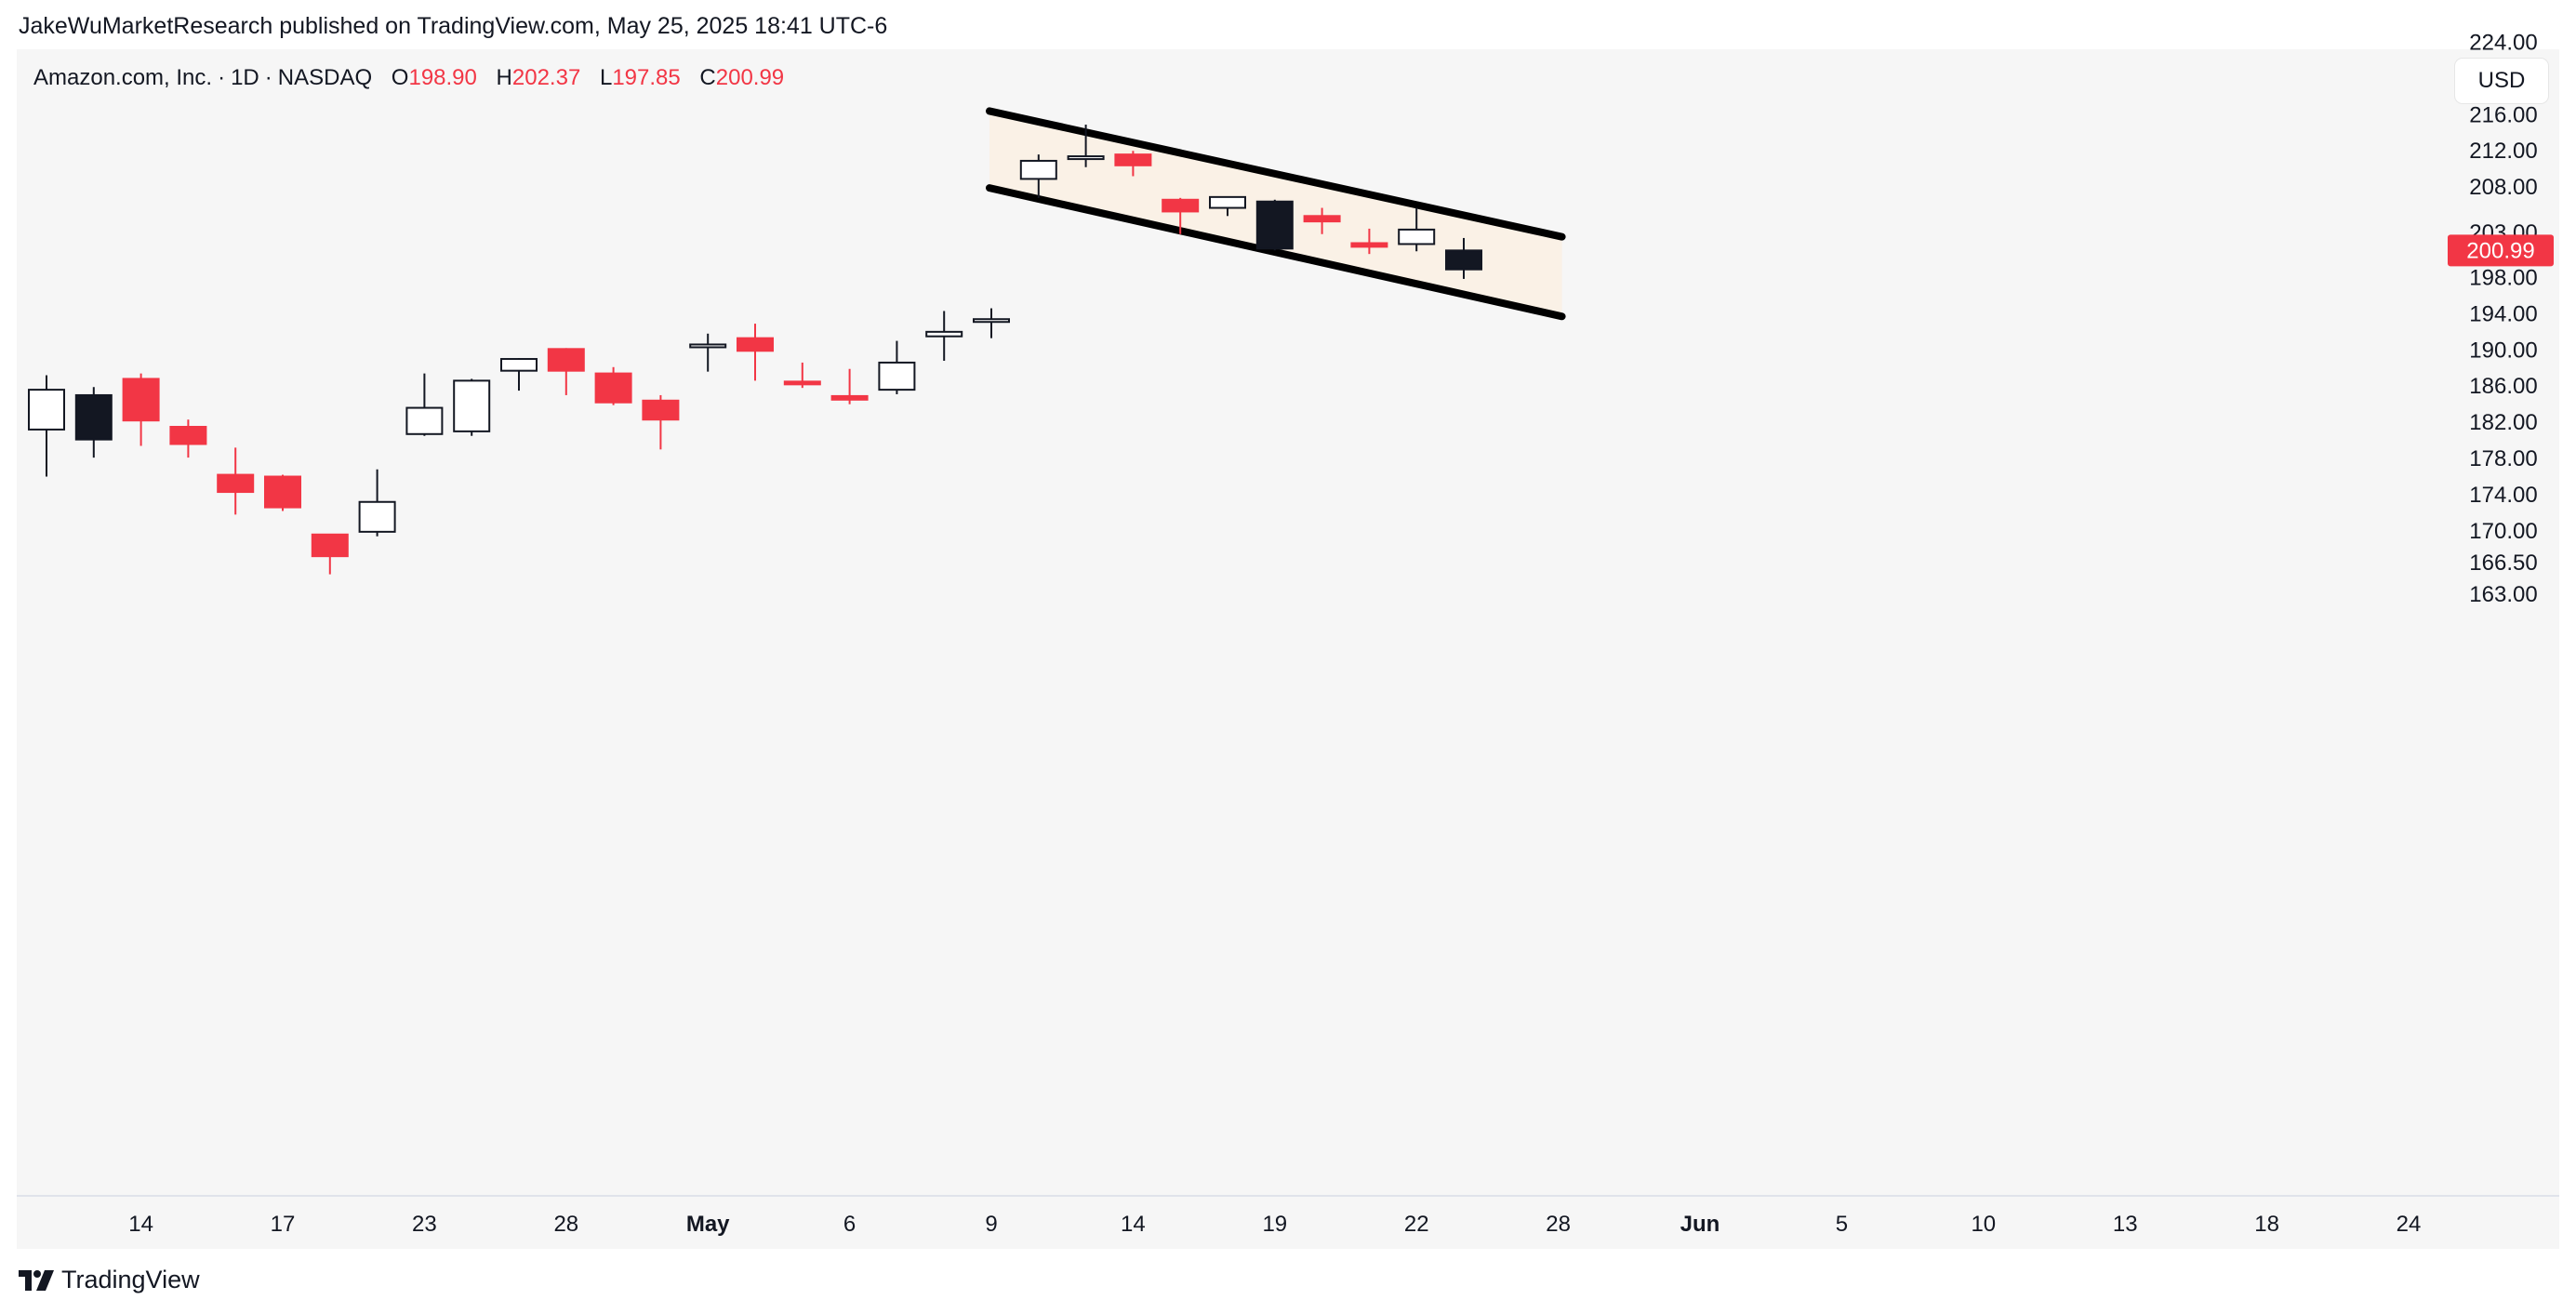  What do you see at coordinates (325, 77) in the screenshot?
I see `exchange-label: NASDAQ` at bounding box center [325, 77].